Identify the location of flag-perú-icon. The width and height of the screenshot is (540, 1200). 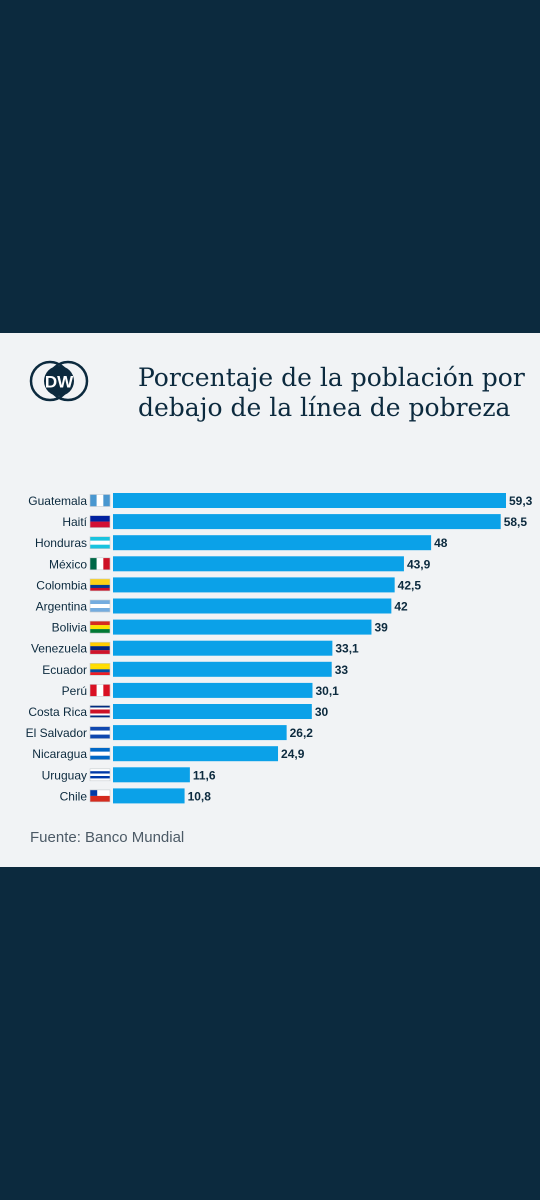
(100, 690).